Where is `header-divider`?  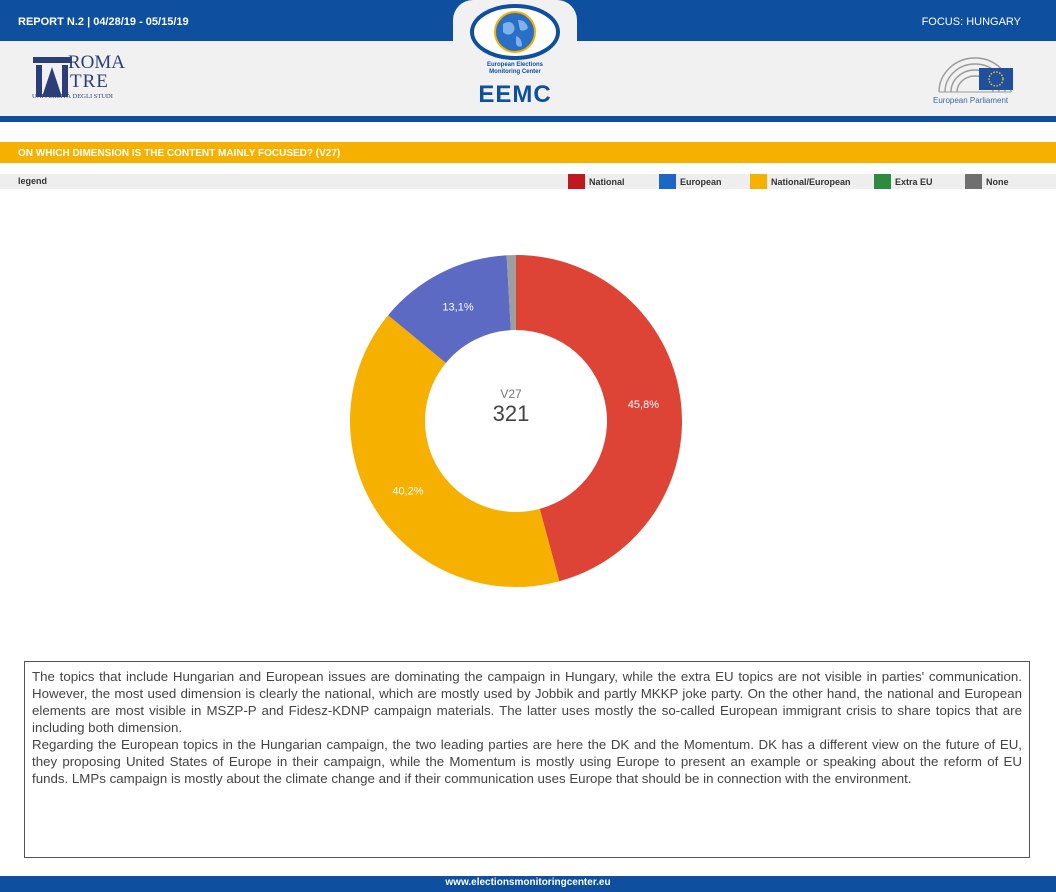 header-divider is located at coordinates (528, 119).